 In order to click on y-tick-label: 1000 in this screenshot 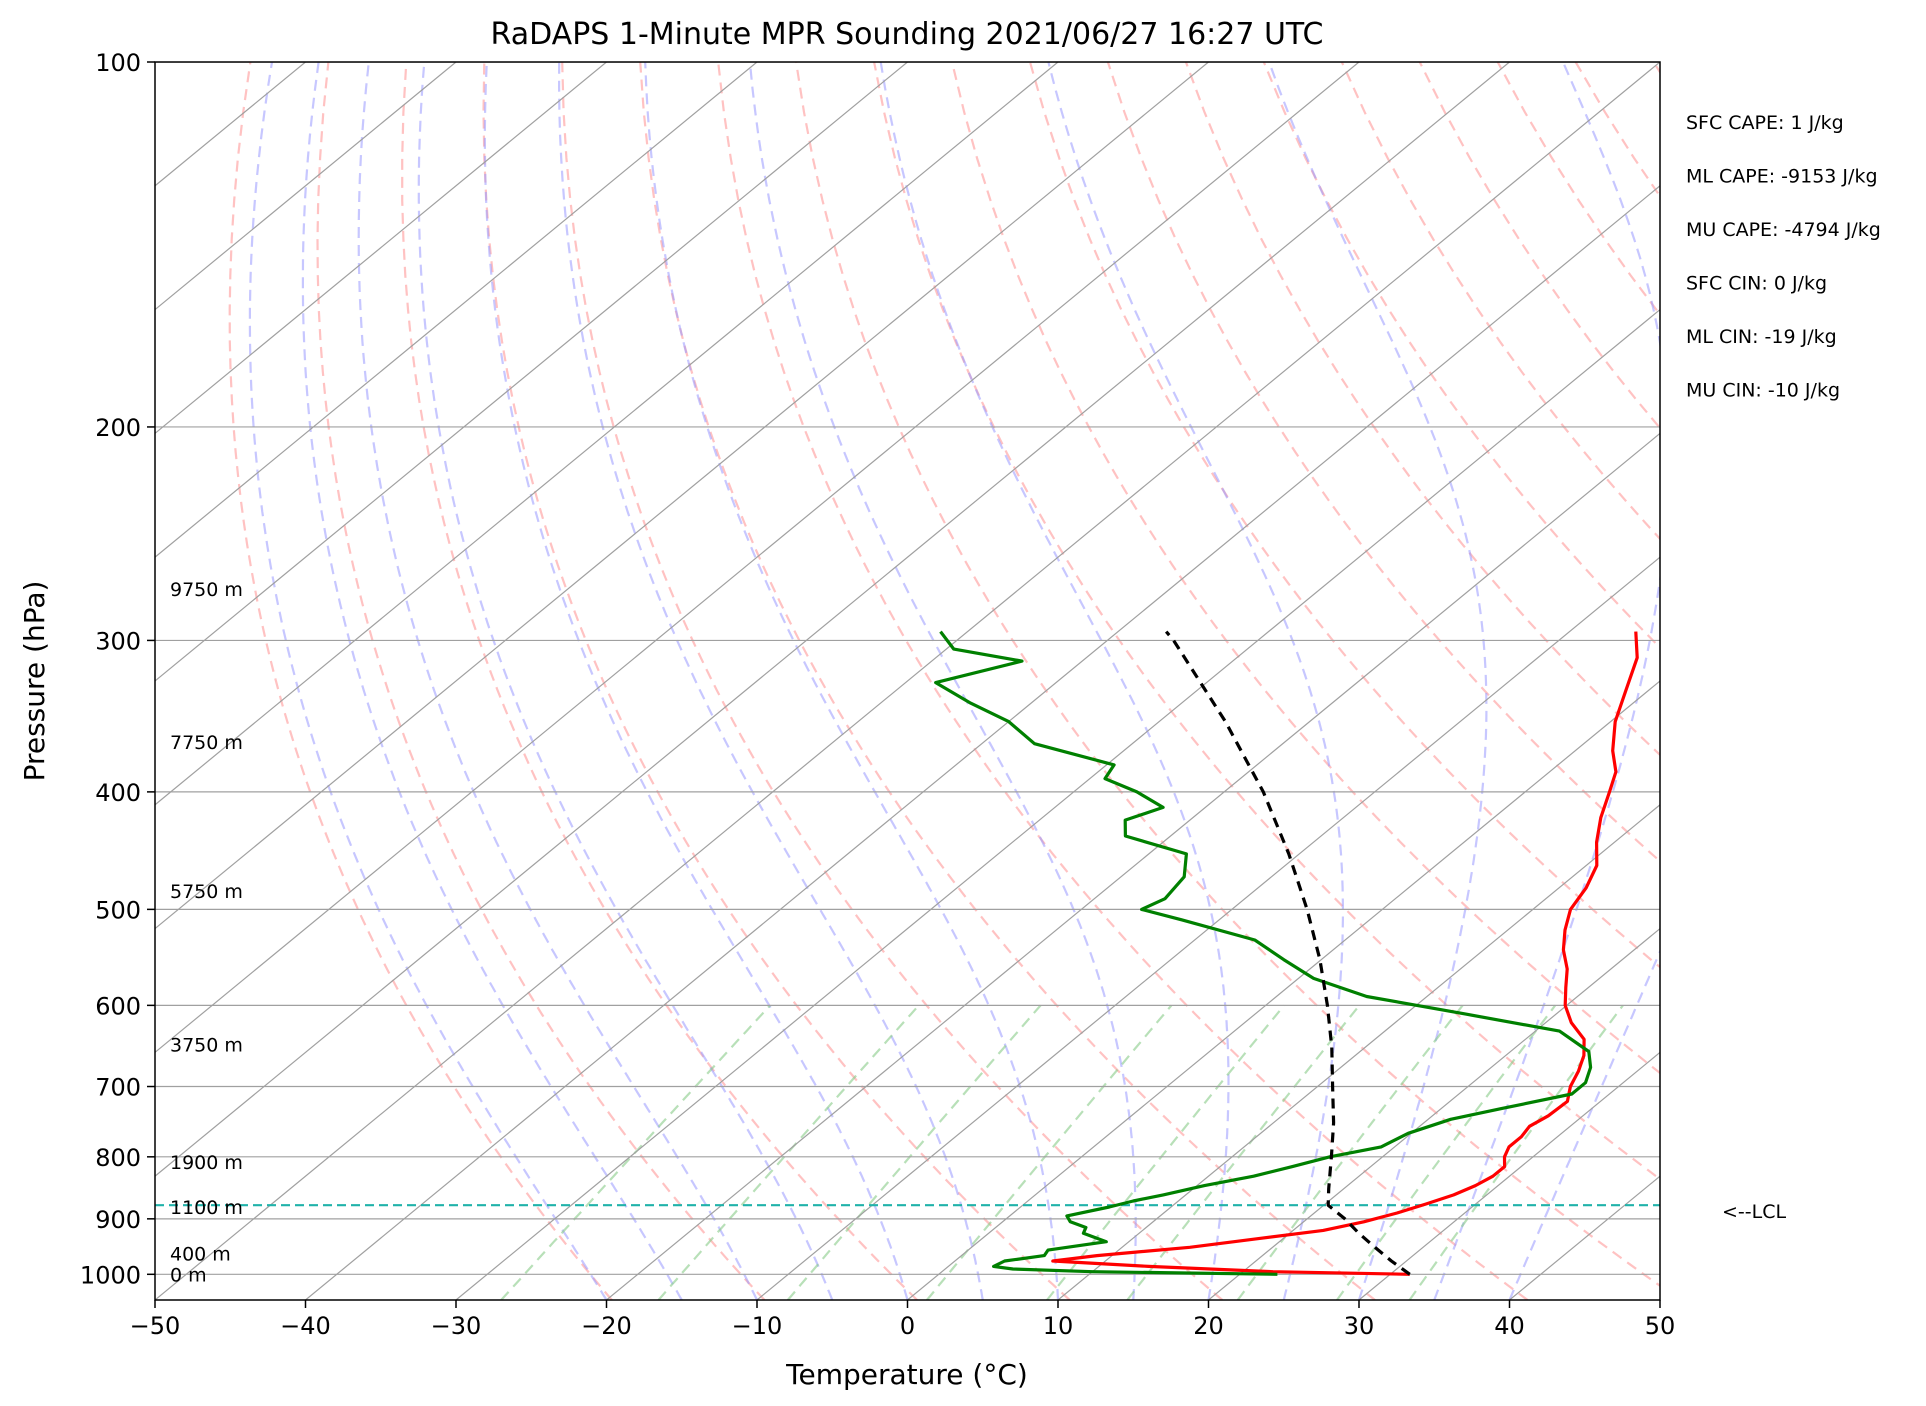, I will do `click(110, 1275)`.